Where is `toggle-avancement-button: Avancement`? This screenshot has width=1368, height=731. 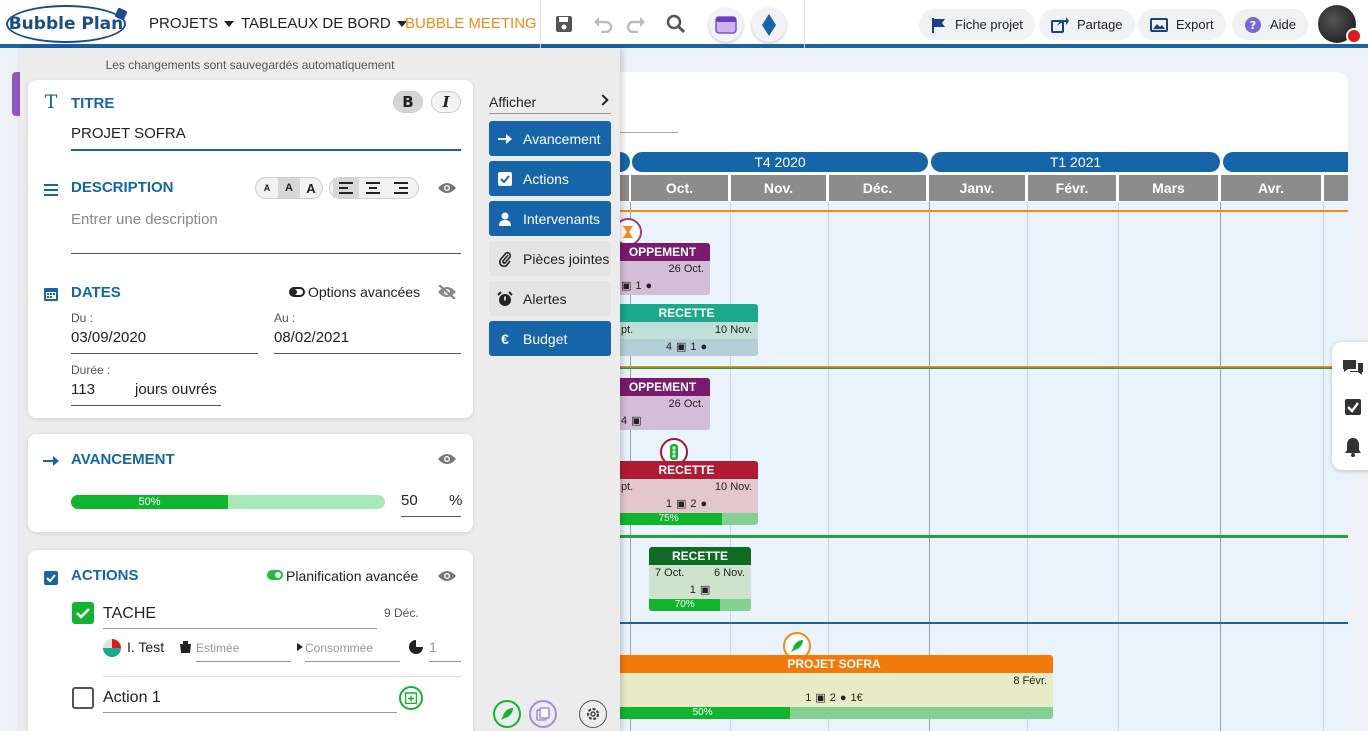 toggle-avancement-button: Avancement is located at coordinates (550, 138).